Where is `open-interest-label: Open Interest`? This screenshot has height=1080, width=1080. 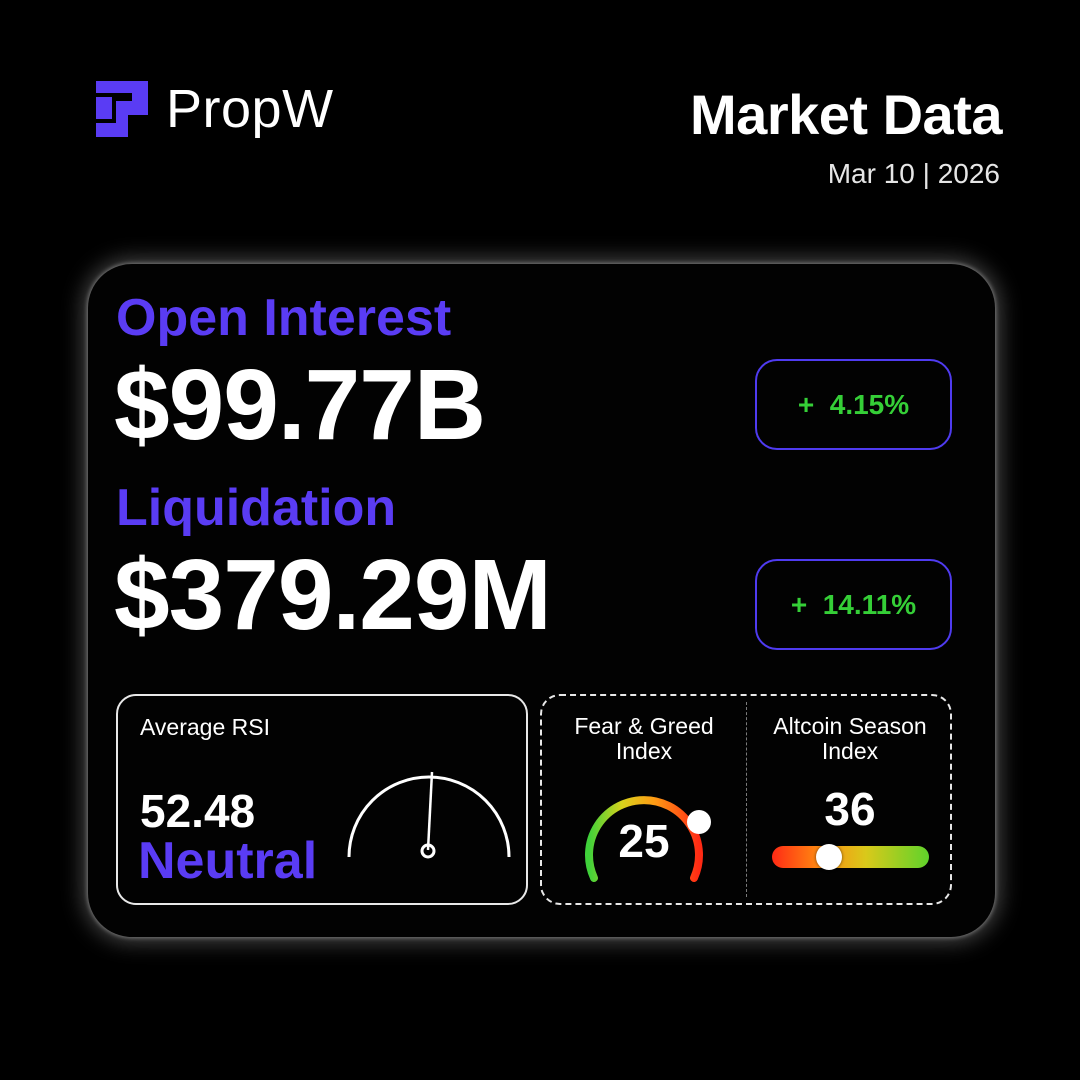 open-interest-label: Open Interest is located at coordinates (284, 318).